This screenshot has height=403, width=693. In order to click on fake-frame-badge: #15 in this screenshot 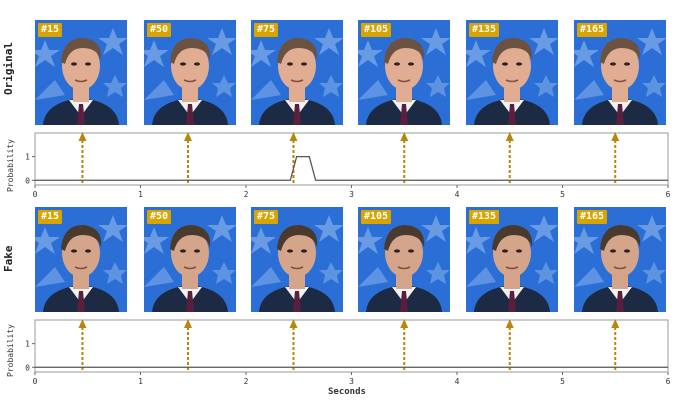, I will do `click(50, 217)`.